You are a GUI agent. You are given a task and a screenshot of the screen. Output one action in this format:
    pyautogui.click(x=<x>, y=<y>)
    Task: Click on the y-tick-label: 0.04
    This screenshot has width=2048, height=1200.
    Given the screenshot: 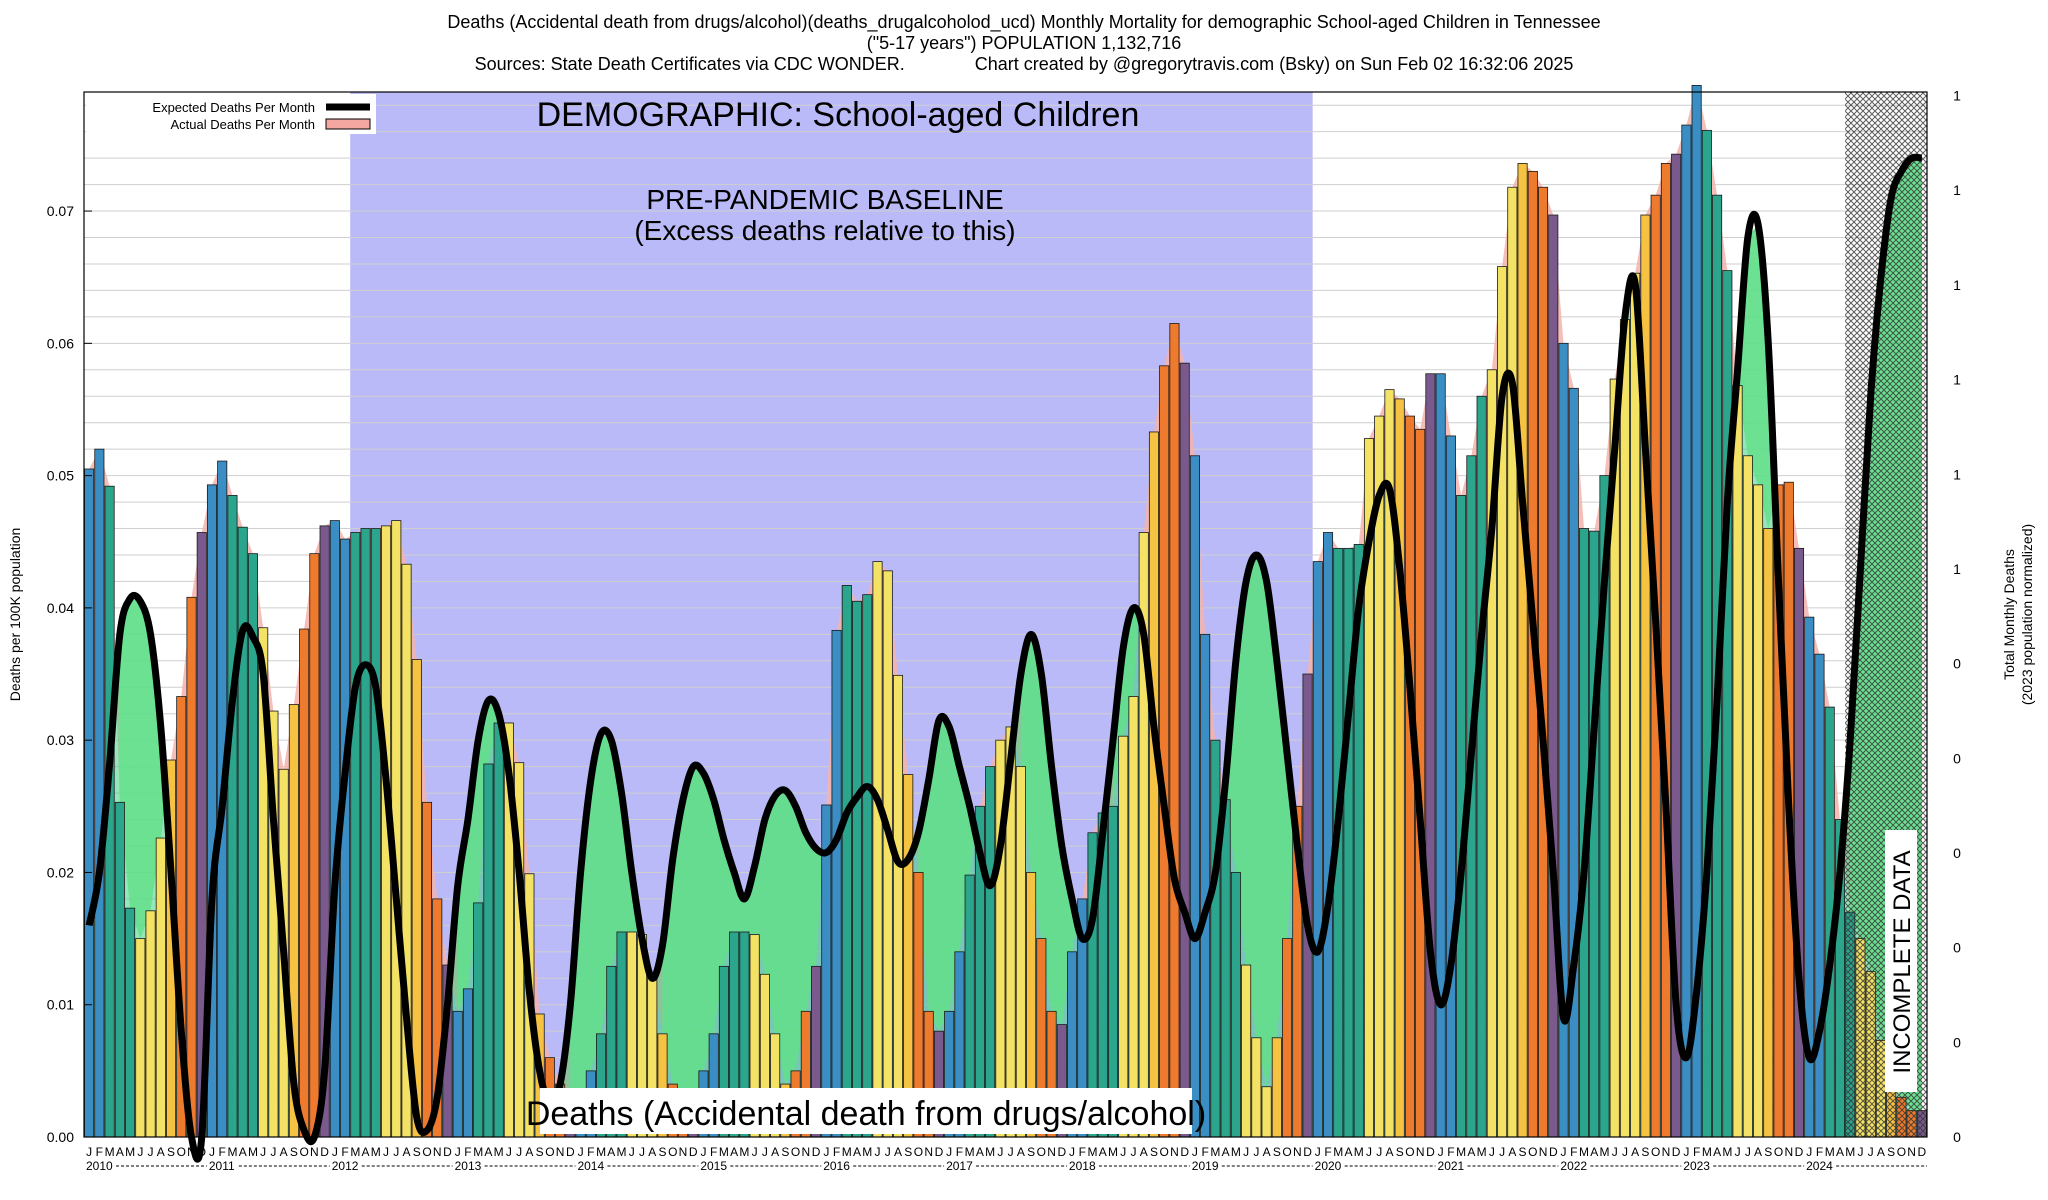 What is the action you would take?
    pyautogui.click(x=60, y=608)
    